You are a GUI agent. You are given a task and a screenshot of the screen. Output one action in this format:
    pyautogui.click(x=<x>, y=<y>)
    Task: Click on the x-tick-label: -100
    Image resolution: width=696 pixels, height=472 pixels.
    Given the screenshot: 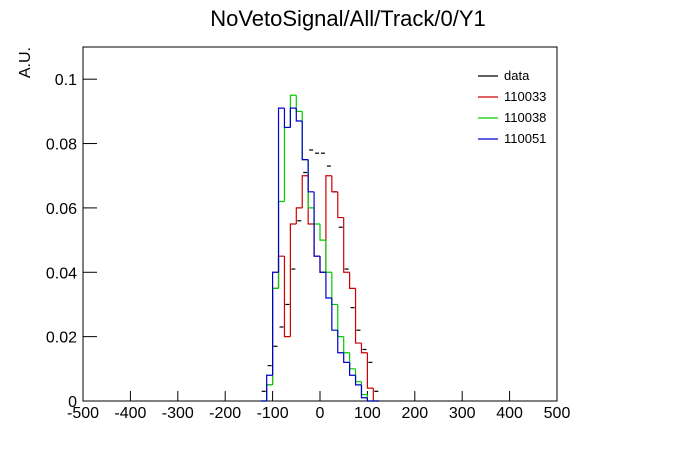 What is the action you would take?
    pyautogui.click(x=273, y=413)
    